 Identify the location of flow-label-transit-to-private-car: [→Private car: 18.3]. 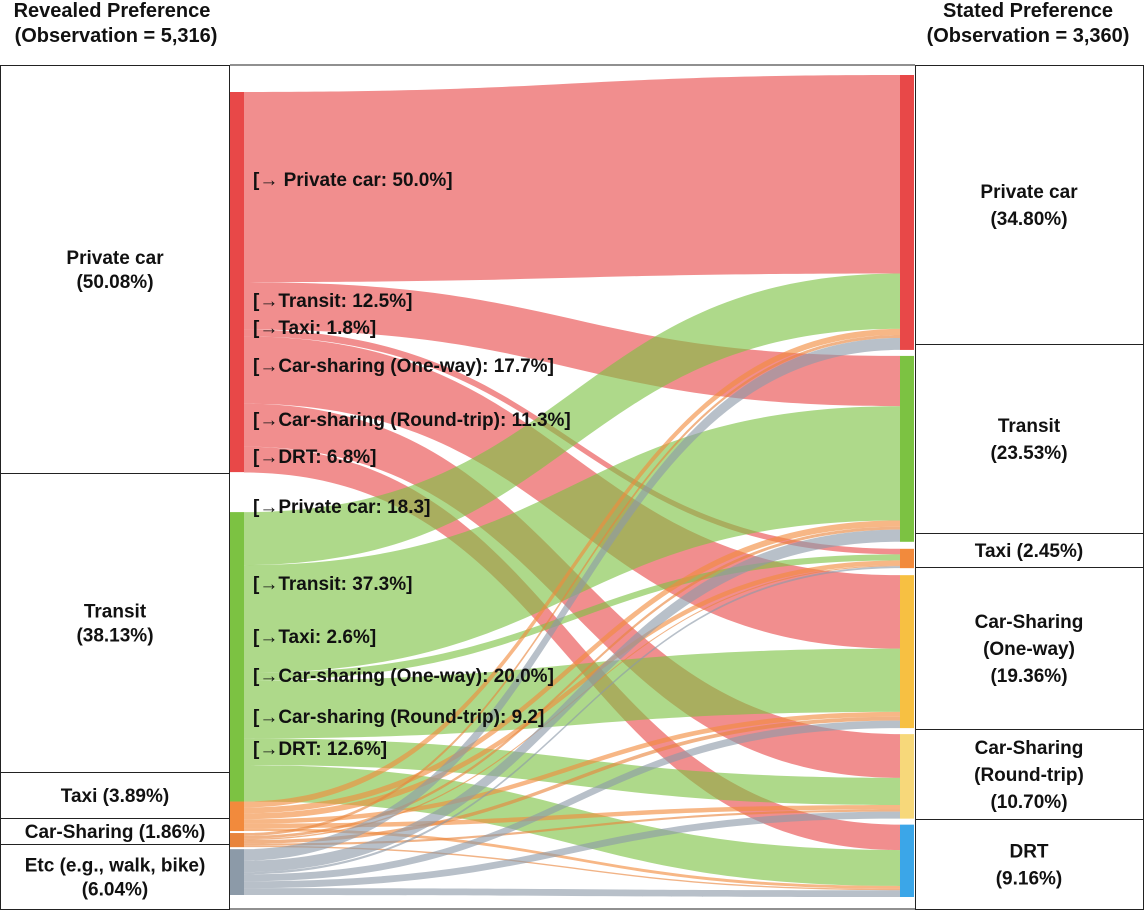
(341, 507).